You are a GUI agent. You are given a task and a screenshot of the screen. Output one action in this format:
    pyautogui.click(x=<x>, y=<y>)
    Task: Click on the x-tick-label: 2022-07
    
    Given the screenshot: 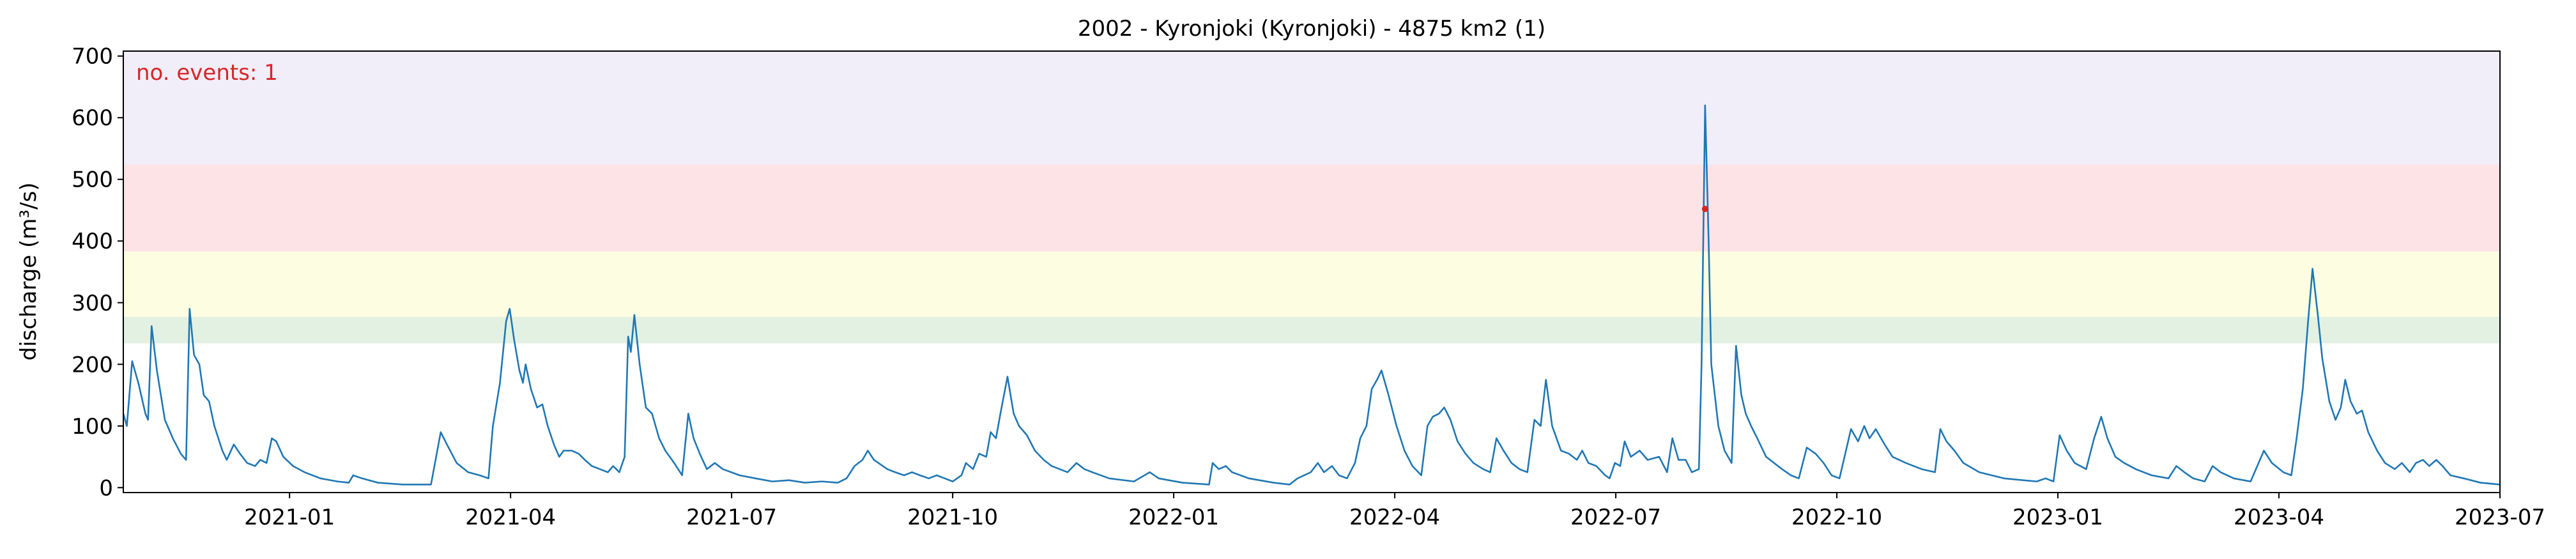 What is the action you would take?
    pyautogui.click(x=1615, y=517)
    